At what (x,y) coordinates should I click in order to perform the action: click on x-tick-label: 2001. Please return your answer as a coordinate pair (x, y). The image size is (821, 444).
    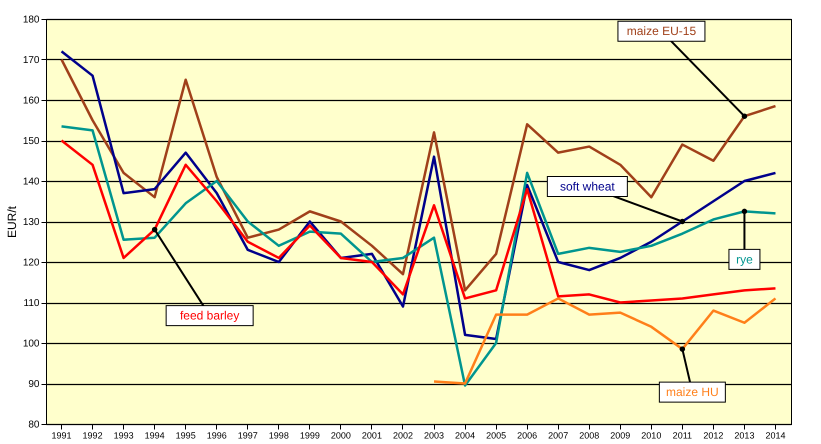
    Looking at the image, I should click on (372, 435).